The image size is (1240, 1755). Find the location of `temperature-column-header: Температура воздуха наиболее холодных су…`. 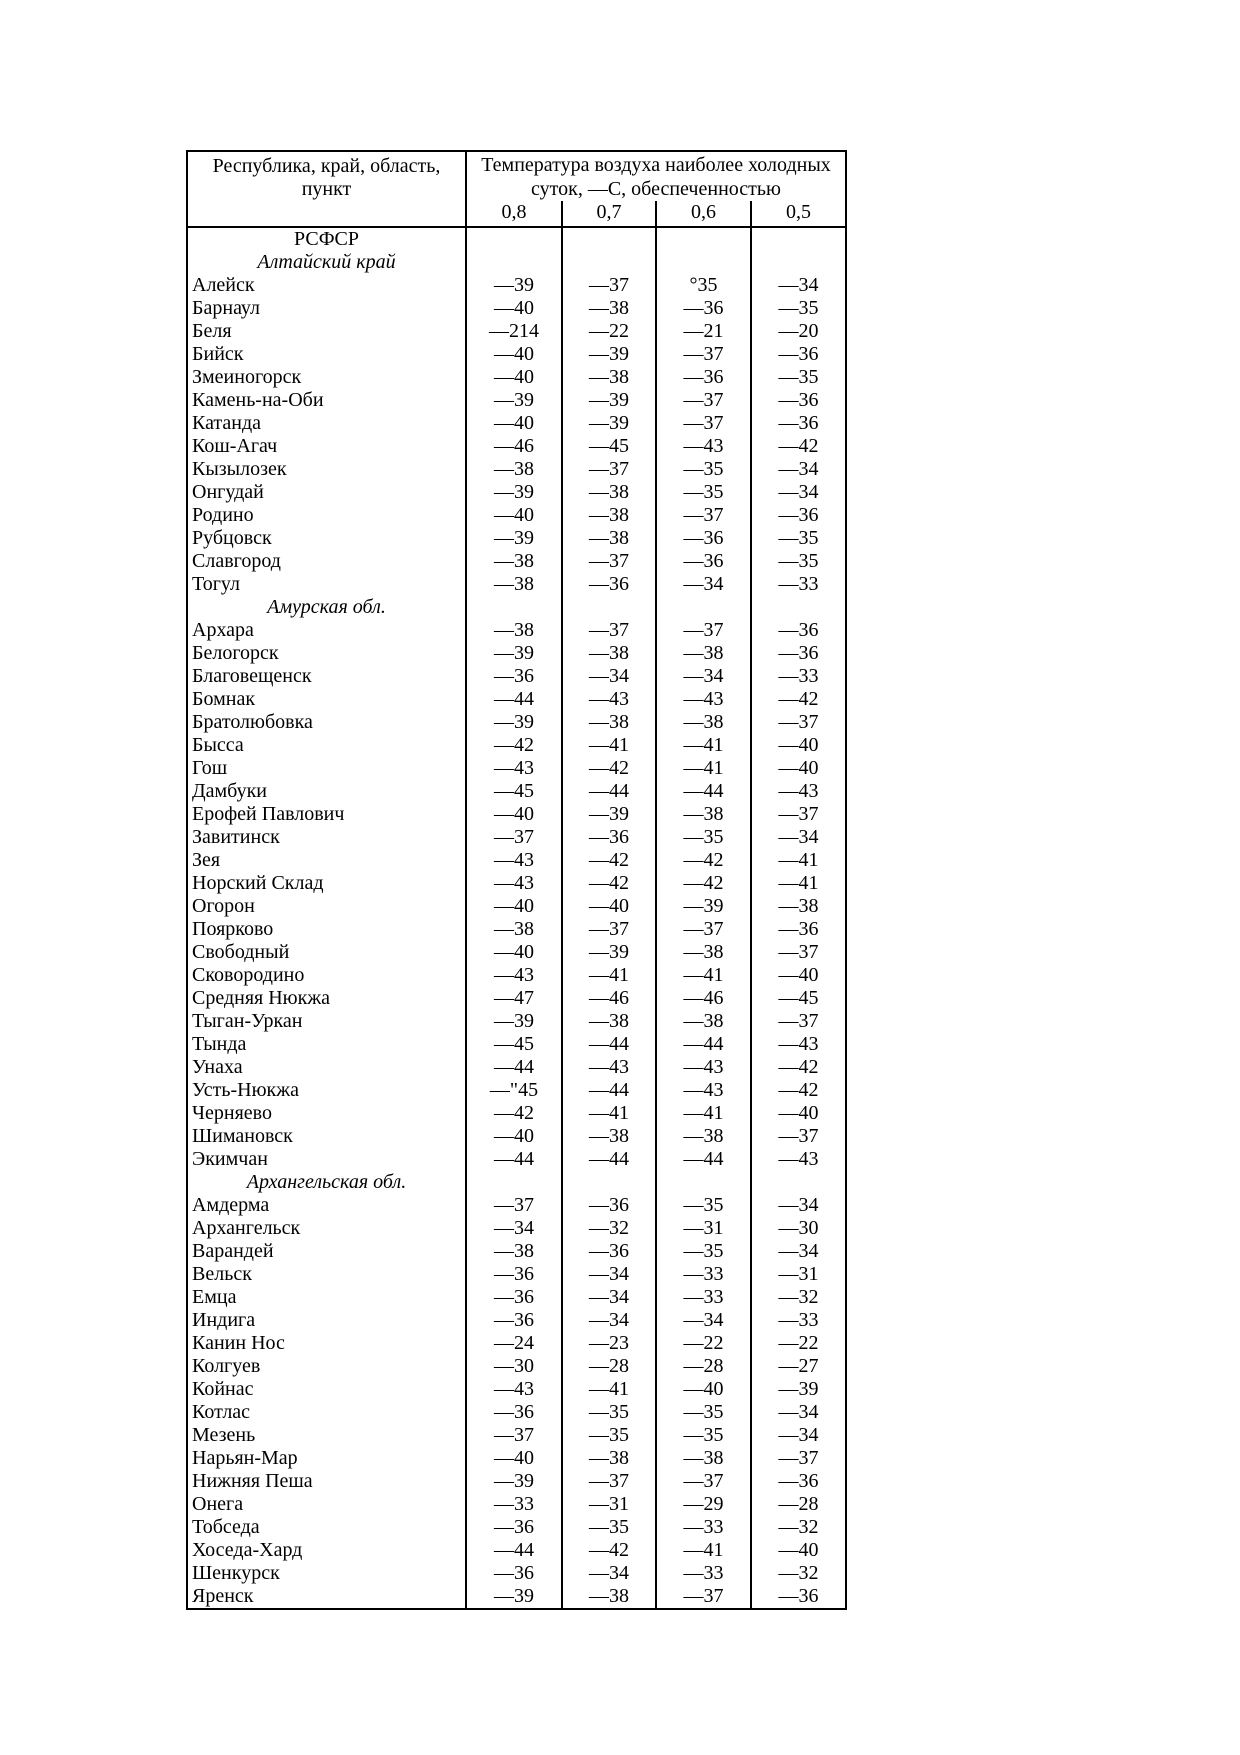

temperature-column-header: Температура воздуха наиболее холодных су… is located at coordinates (656, 176).